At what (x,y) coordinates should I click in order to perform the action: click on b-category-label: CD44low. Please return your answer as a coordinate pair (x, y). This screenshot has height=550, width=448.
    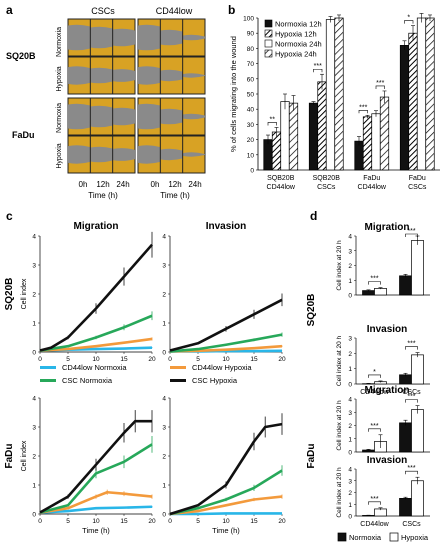
    Looking at the image, I should click on (281, 187).